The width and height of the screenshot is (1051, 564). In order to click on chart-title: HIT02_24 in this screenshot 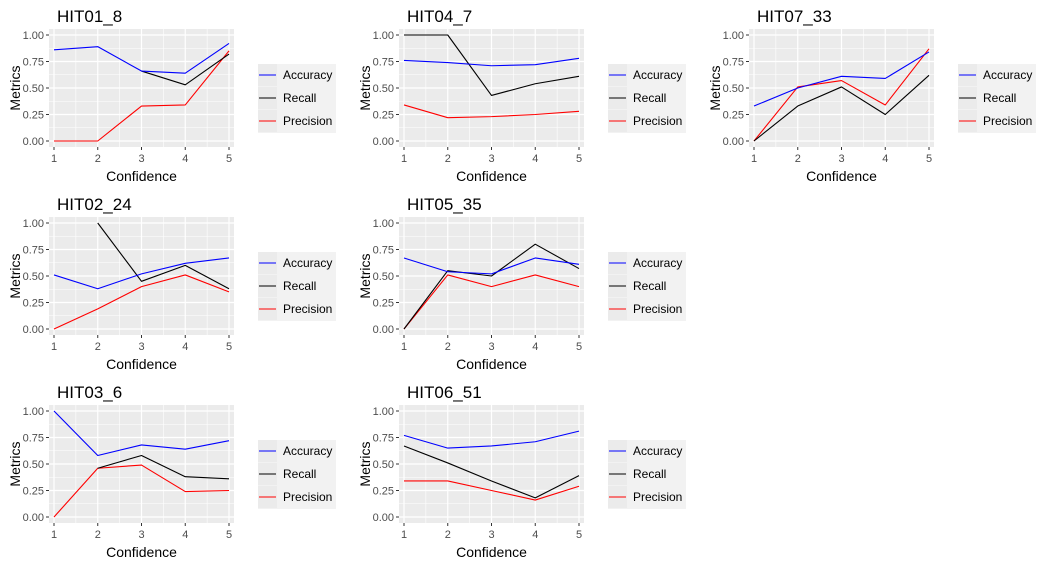, I will do `click(94, 204)`.